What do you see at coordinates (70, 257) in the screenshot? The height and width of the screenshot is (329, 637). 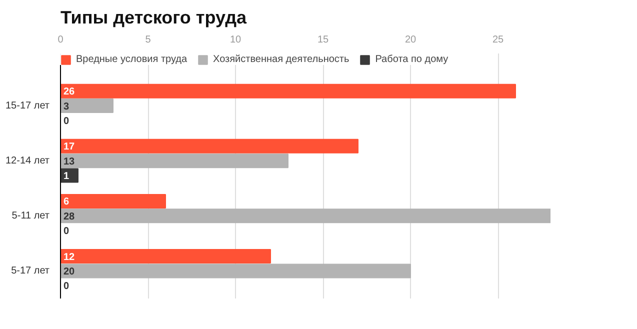 I see `data-label: 12` at bounding box center [70, 257].